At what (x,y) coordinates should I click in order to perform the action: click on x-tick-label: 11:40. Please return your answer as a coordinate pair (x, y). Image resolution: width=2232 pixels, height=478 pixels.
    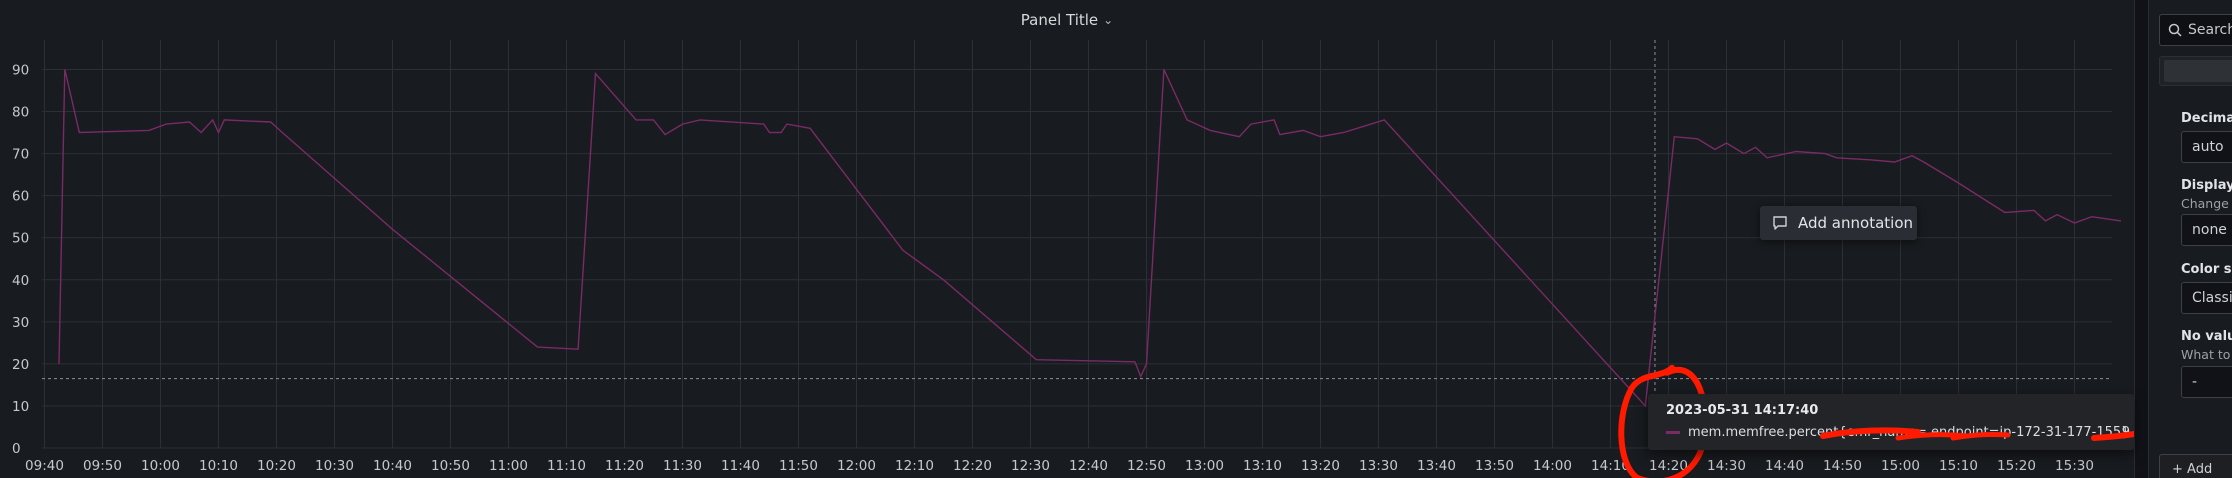
    Looking at the image, I should click on (740, 466).